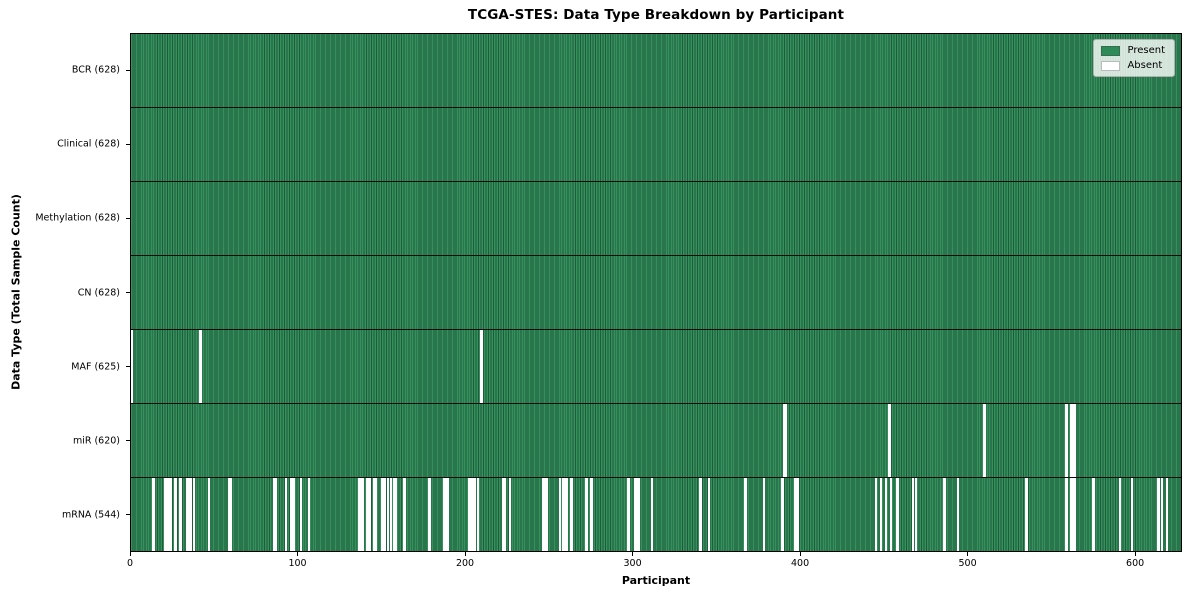 This screenshot has width=1200, height=600. What do you see at coordinates (967, 563) in the screenshot?
I see `x-tick-label-500: 500` at bounding box center [967, 563].